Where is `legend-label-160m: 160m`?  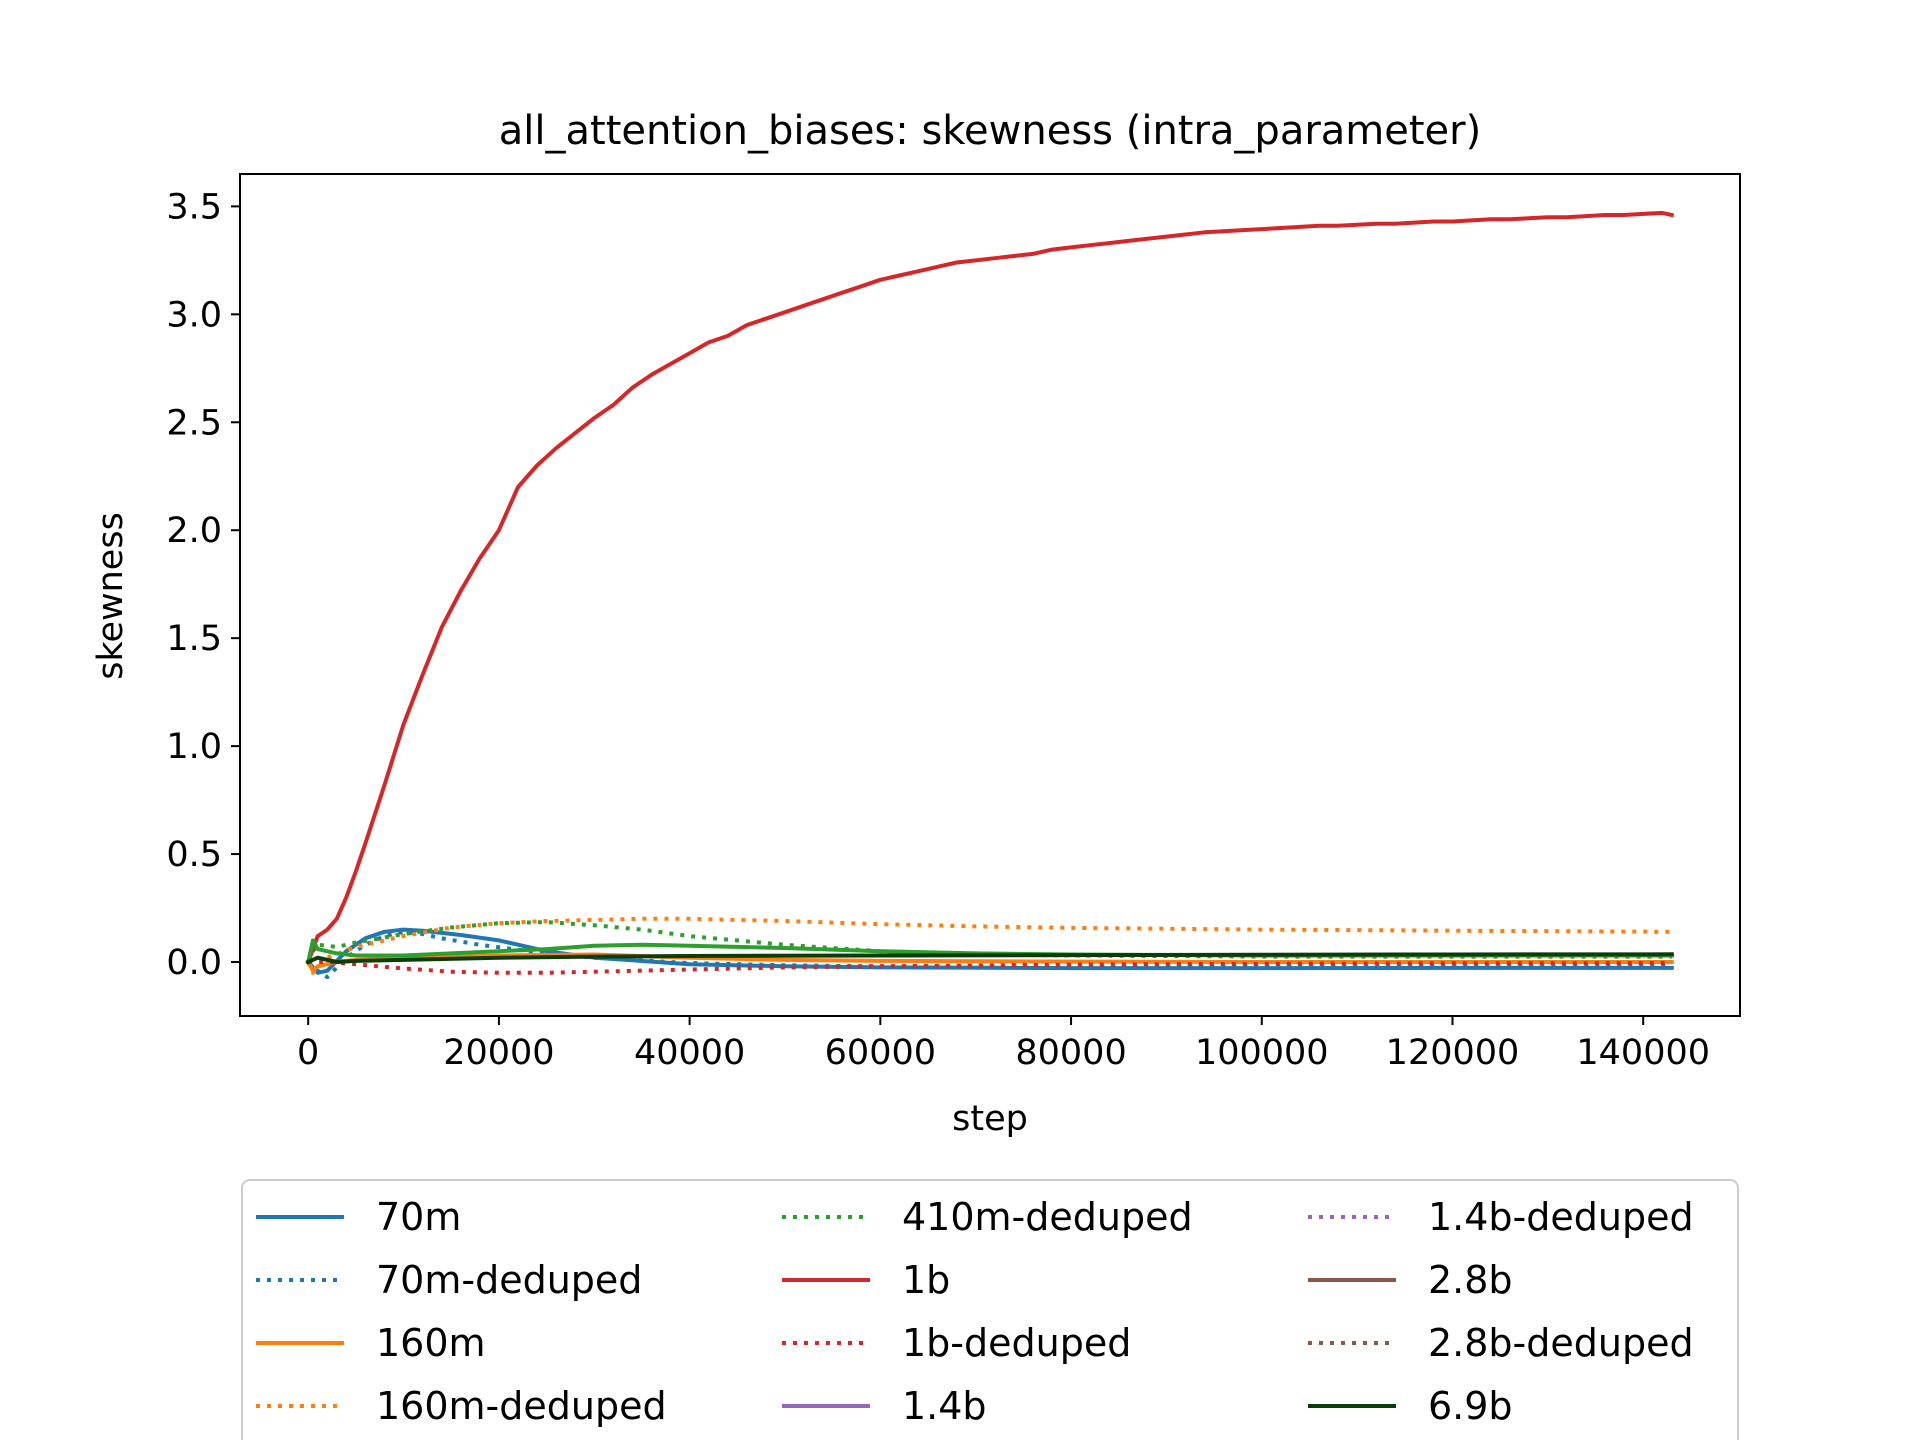 legend-label-160m: 160m is located at coordinates (431, 1343).